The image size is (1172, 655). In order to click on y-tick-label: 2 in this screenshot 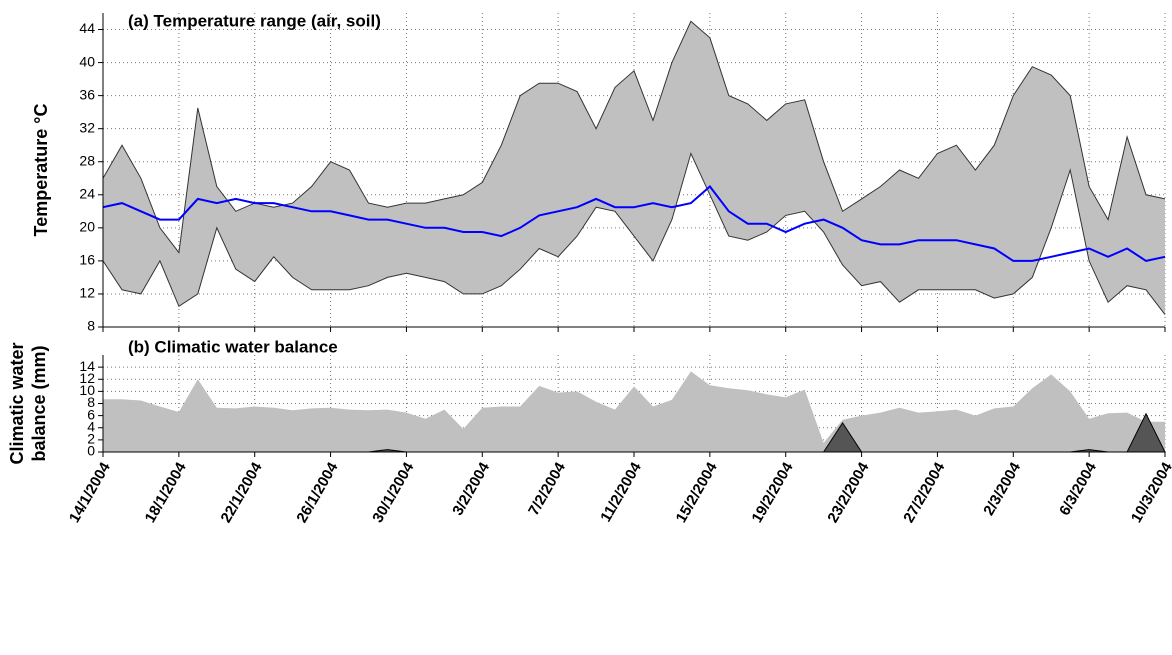, I will do `click(91, 439)`.